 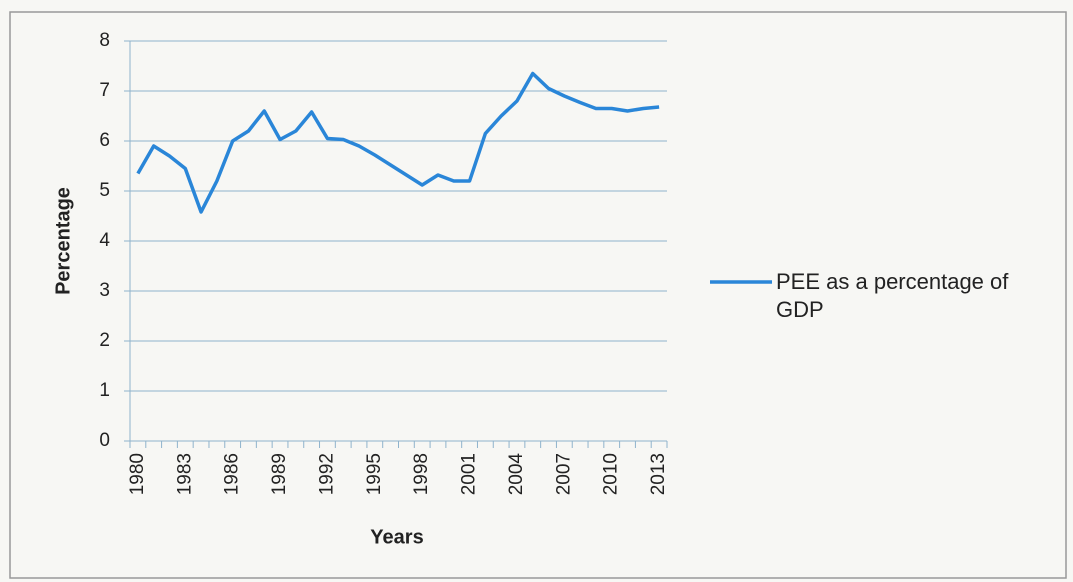 What do you see at coordinates (104, 40) in the screenshot?
I see `y-tick-label: 8` at bounding box center [104, 40].